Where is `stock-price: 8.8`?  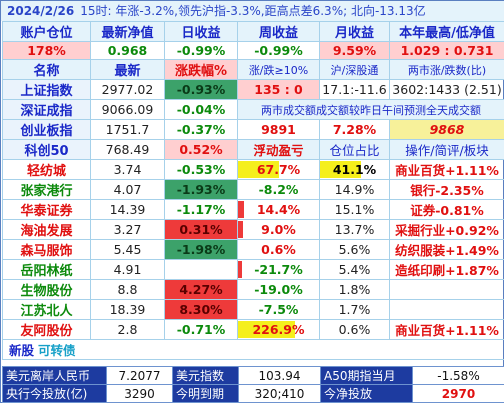 stock-price: 8.8 is located at coordinates (127, 289).